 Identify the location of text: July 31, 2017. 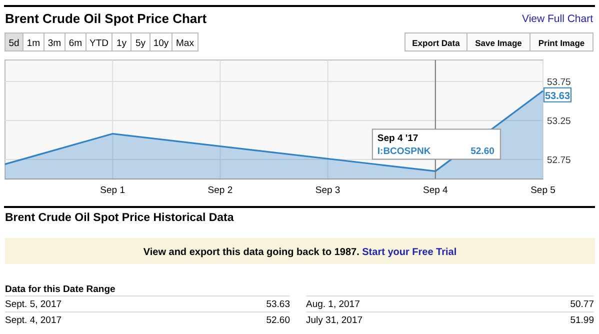
(334, 320).